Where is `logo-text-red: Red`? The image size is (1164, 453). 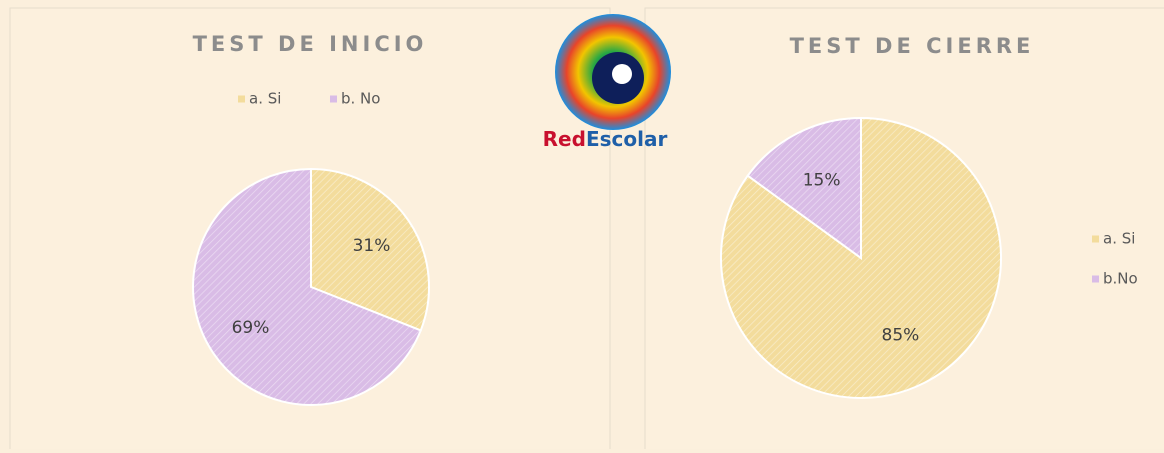
logo-text-red: Red is located at coordinates (564, 139).